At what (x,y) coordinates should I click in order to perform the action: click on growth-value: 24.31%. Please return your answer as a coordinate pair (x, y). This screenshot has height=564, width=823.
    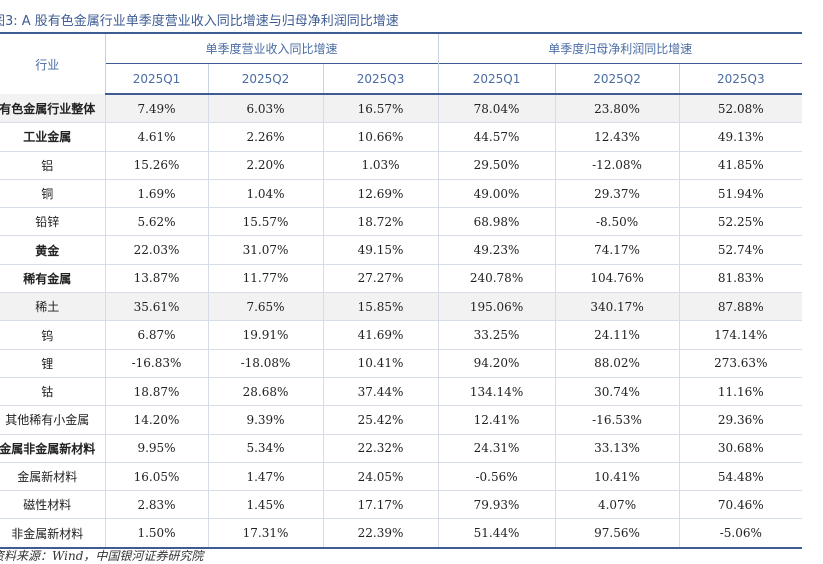
    Looking at the image, I should click on (496, 448).